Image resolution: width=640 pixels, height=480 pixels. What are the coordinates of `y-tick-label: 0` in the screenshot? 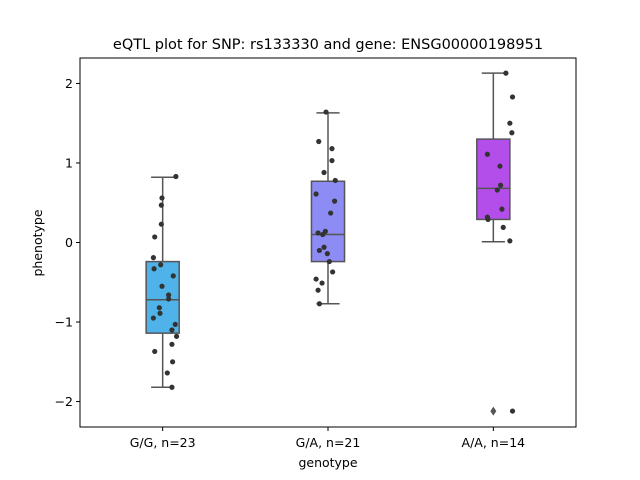 It's located at (69, 242).